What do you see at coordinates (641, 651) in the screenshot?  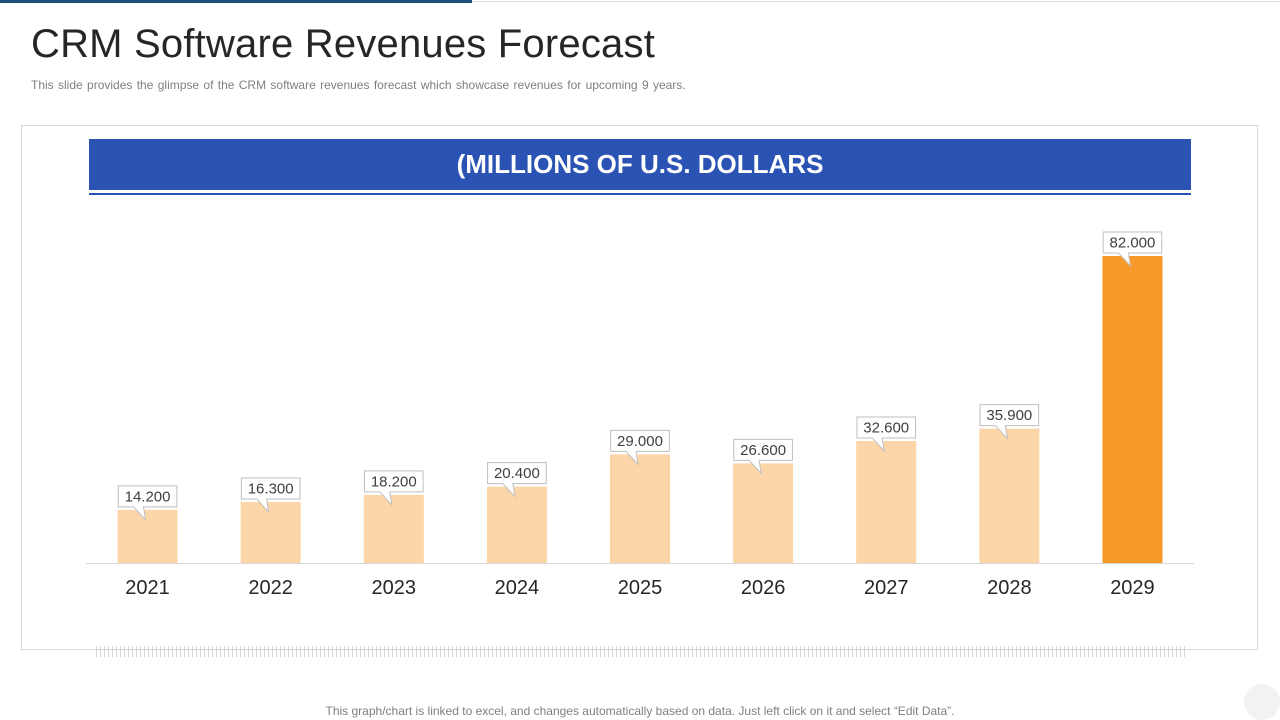 I see `chart-bottom-hatch` at bounding box center [641, 651].